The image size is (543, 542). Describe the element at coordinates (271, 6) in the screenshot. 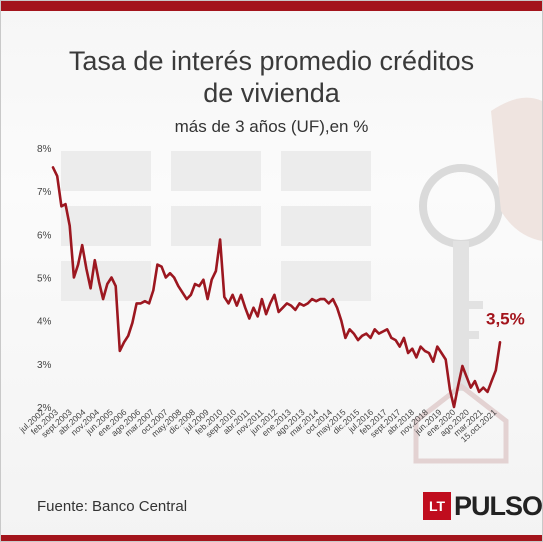

I see `top-accent-bar` at that location.